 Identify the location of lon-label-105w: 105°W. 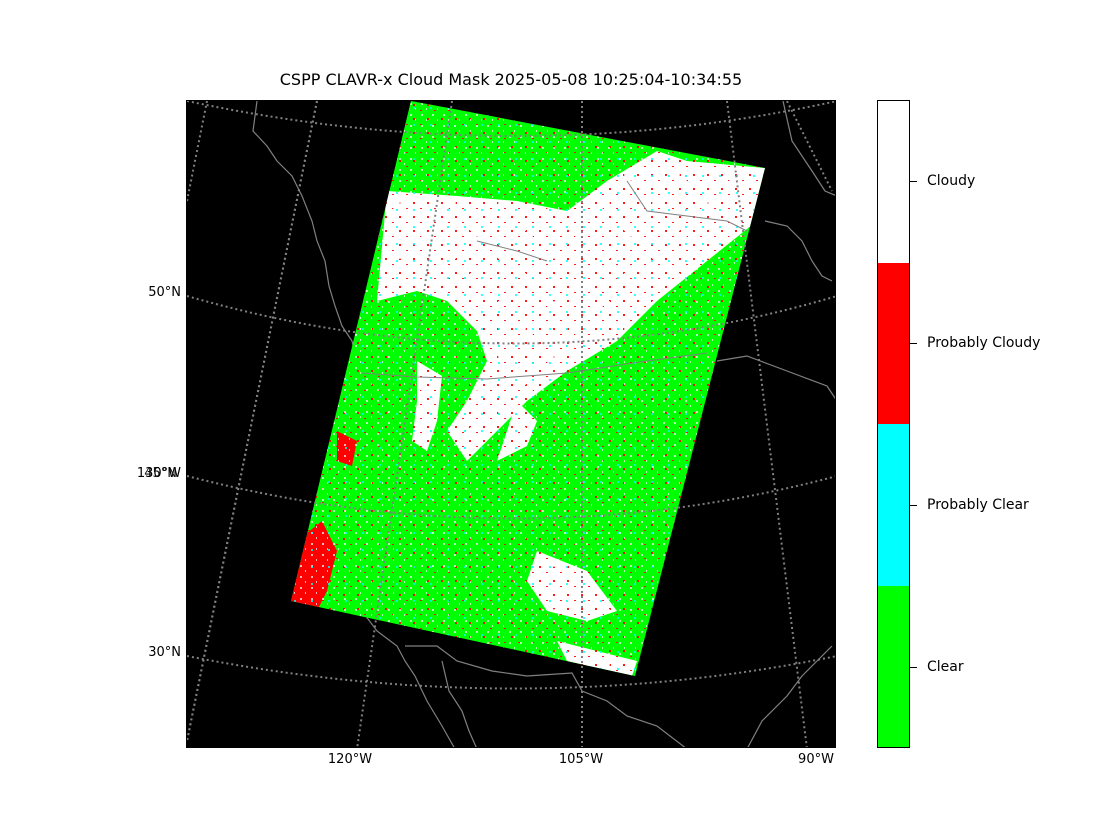
(581, 759).